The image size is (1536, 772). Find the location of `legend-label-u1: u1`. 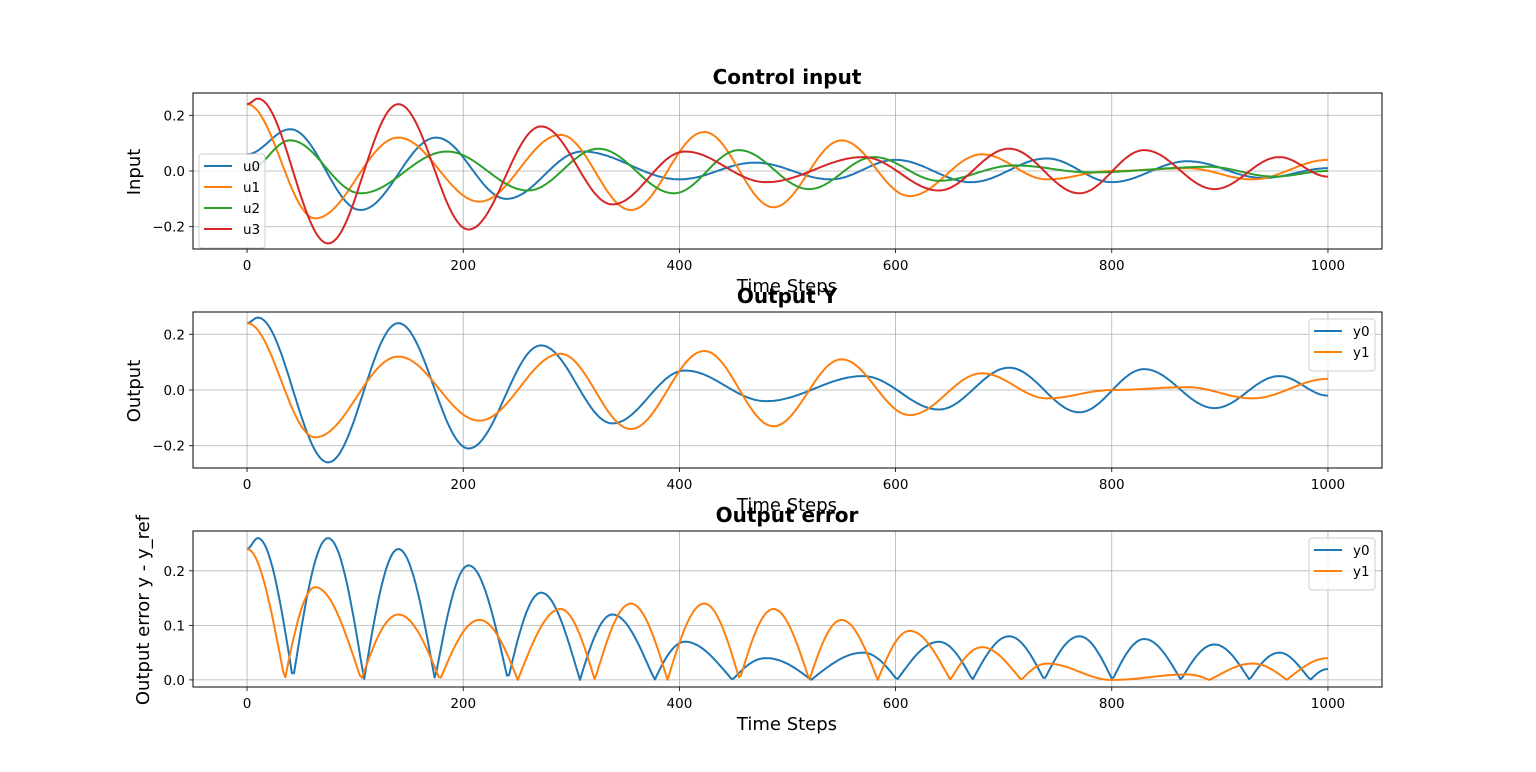

legend-label-u1: u1 is located at coordinates (251, 188).